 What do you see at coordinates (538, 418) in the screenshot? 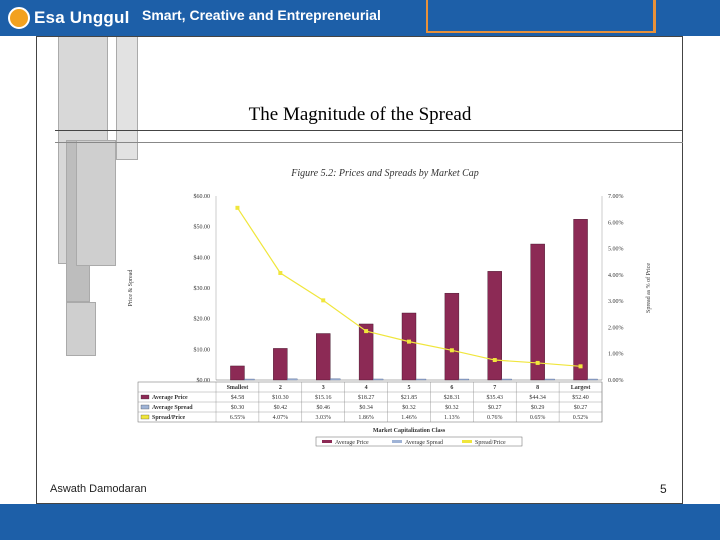
I see `table-cell: 0.65%` at bounding box center [538, 418].